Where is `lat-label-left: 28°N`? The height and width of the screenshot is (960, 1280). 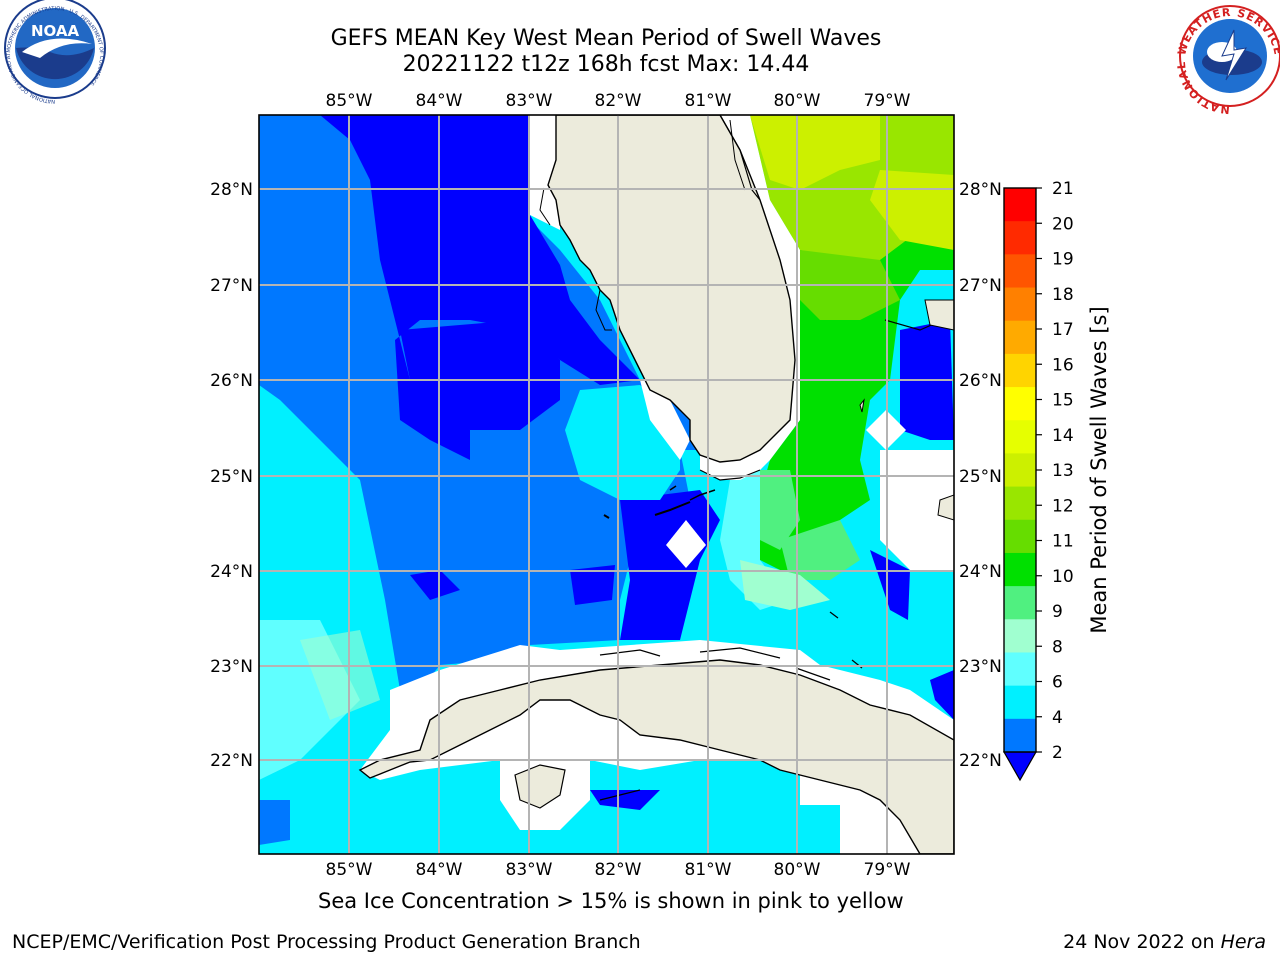
lat-label-left: 28°N is located at coordinates (231, 190).